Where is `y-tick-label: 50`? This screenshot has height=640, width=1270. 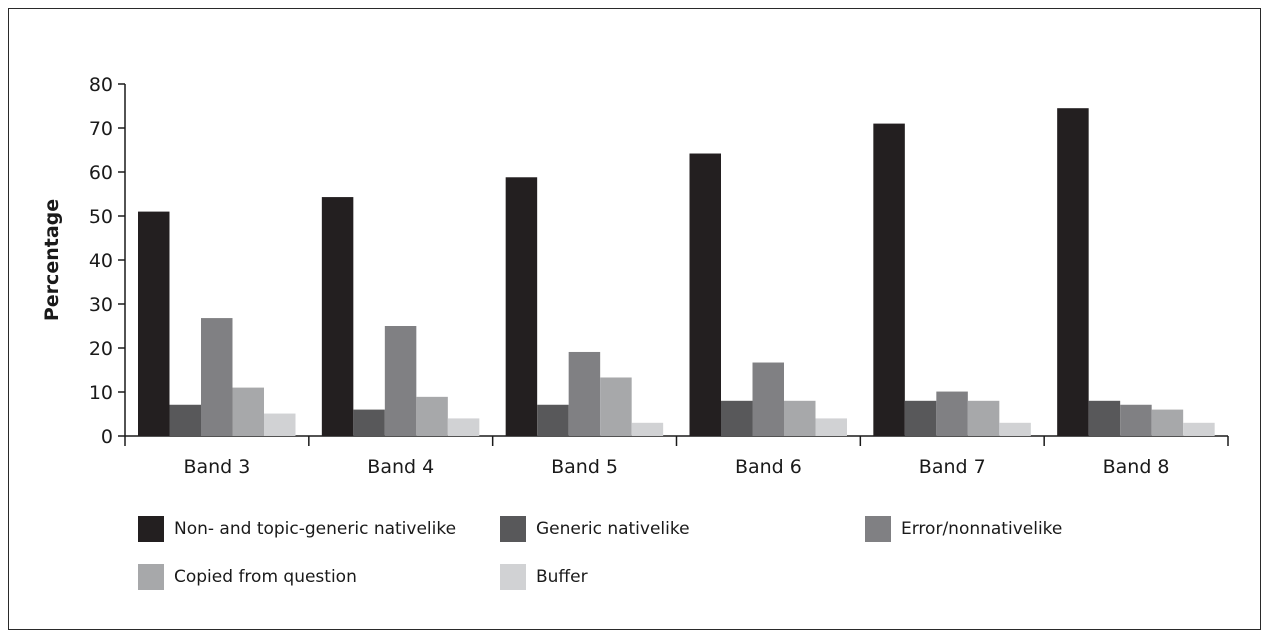
y-tick-label: 50 is located at coordinates (101, 217).